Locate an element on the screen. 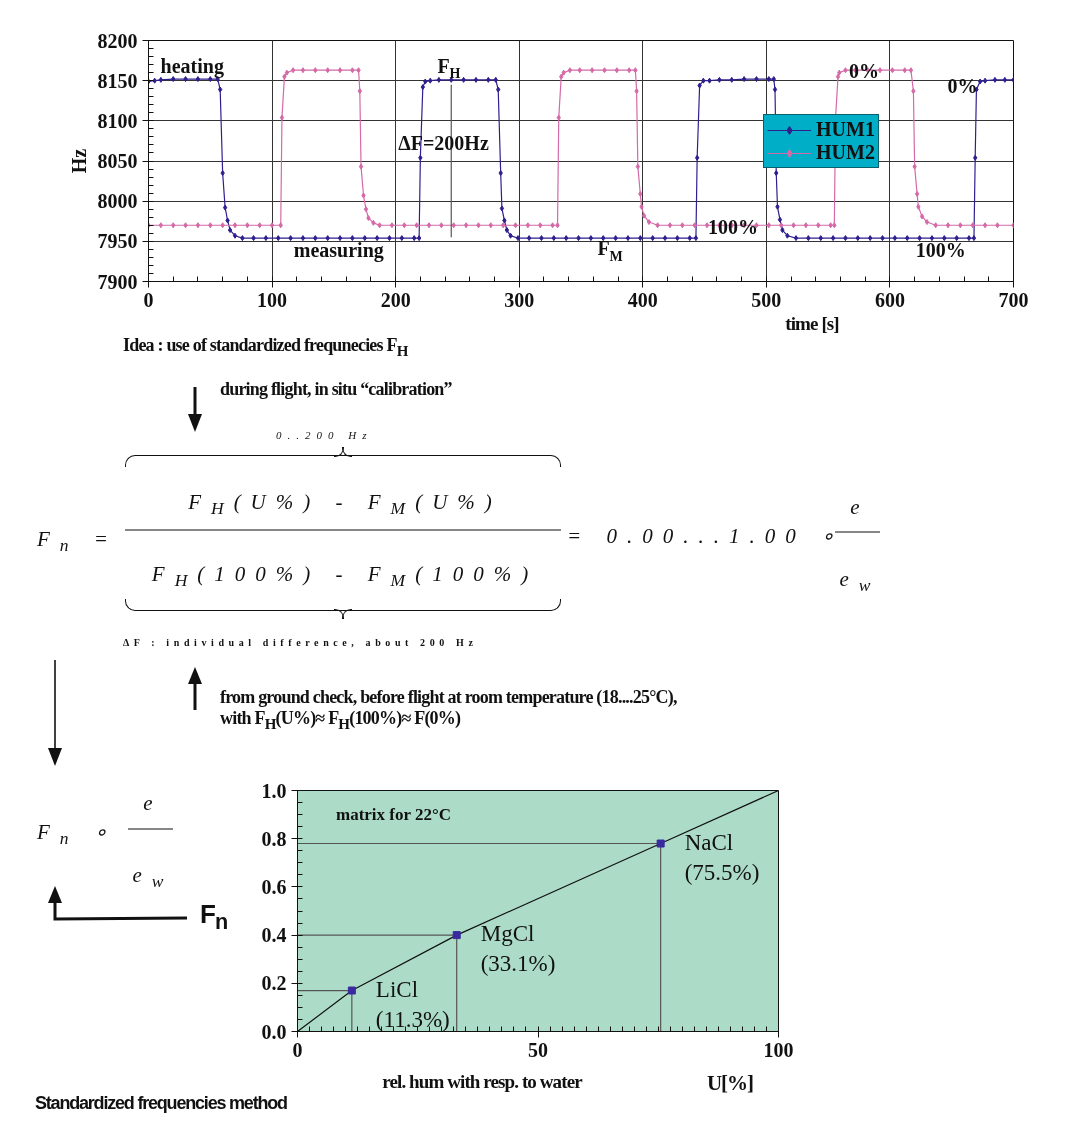 The width and height of the screenshot is (1069, 1126). annotation: heating is located at coordinates (192, 67).